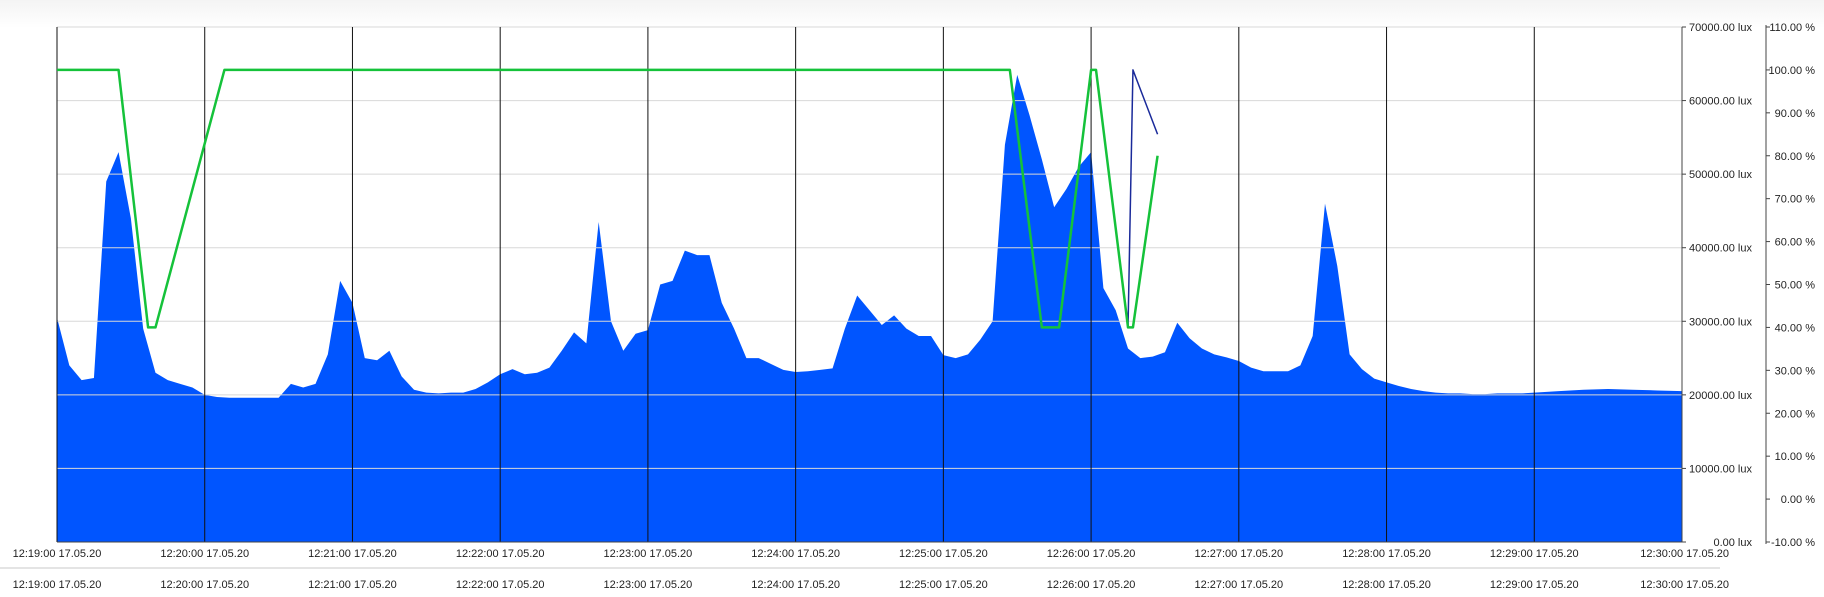 The height and width of the screenshot is (597, 1824). What do you see at coordinates (500, 585) in the screenshot?
I see `x-tick-label-secondary: 12:22:00 17.05.20` at bounding box center [500, 585].